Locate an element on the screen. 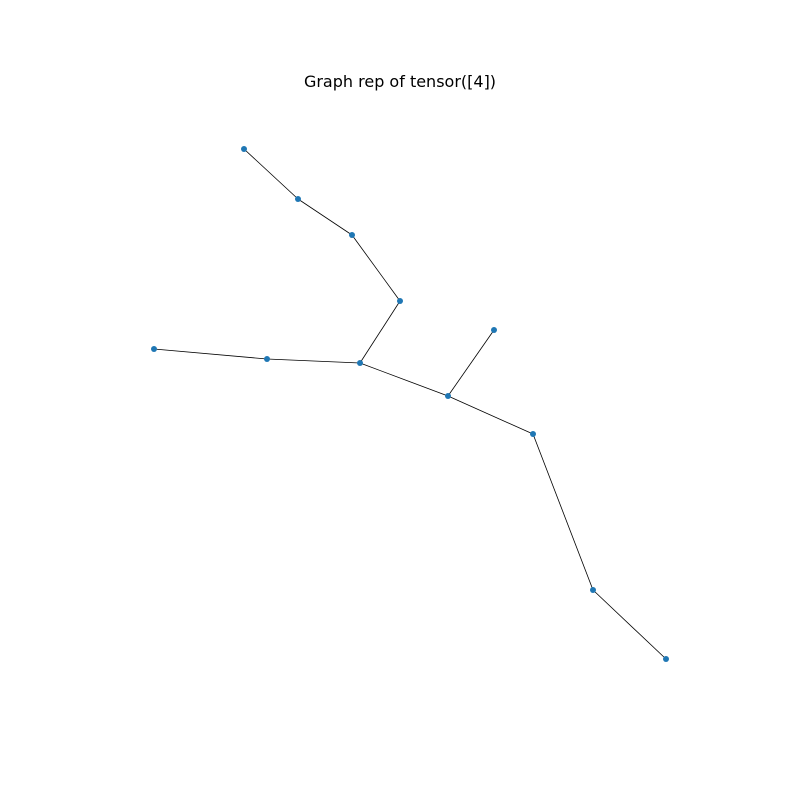 This screenshot has width=800, height=800. graph-node-n6 is located at coordinates (267, 359).